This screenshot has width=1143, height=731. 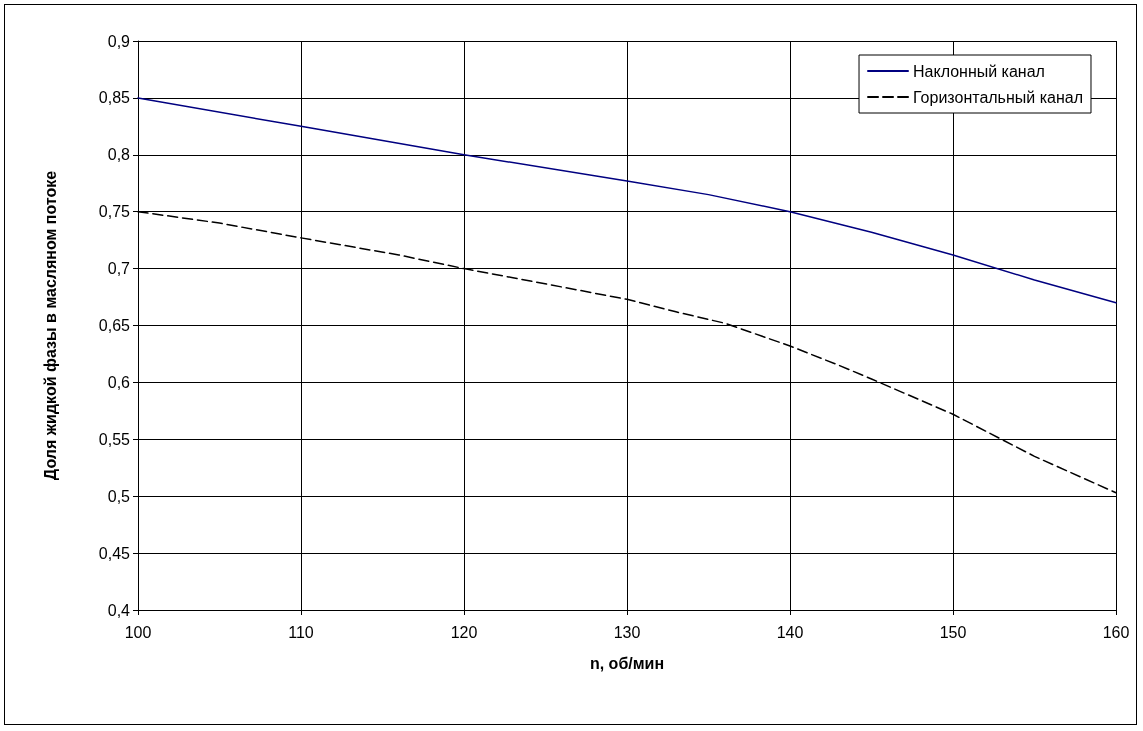 What do you see at coordinates (119, 269) in the screenshot?
I see `y-tick-label: 0,7` at bounding box center [119, 269].